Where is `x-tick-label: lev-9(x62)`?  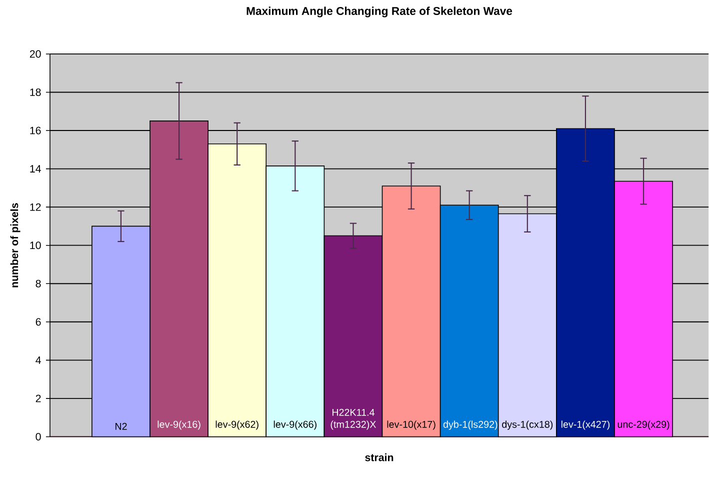 x-tick-label: lev-9(x62) is located at coordinates (237, 425).